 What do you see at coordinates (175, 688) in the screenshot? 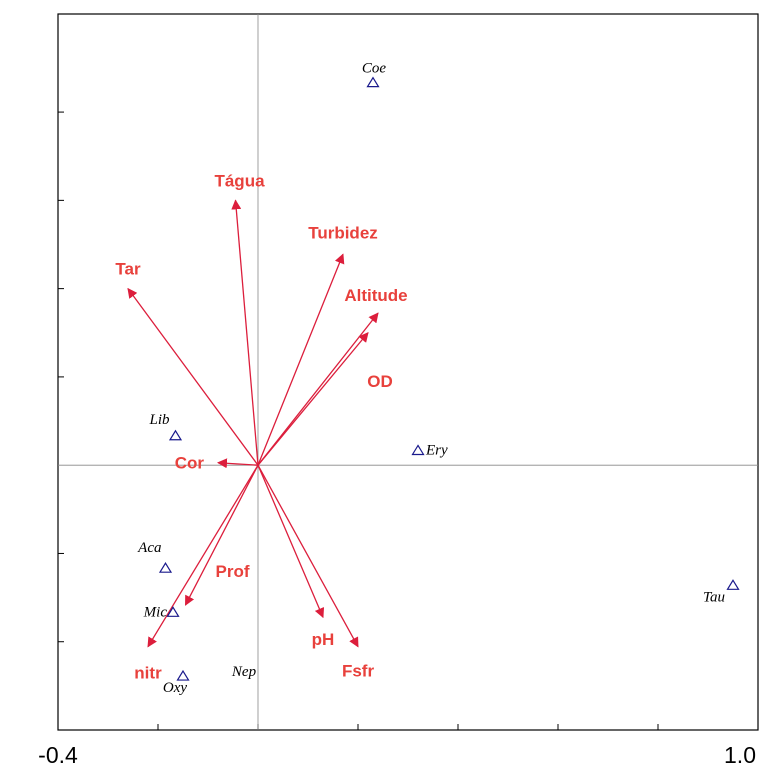
I see `species-label-oxy: Oxy` at bounding box center [175, 688].